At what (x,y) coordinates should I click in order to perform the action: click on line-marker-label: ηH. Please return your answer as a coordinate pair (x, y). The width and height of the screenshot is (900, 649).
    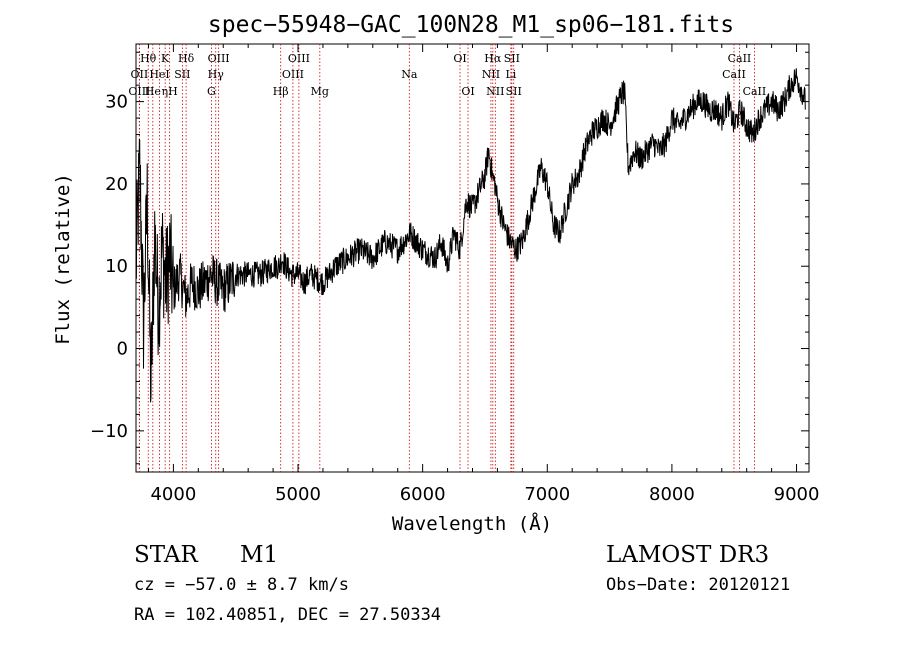
    Looking at the image, I should click on (170, 91).